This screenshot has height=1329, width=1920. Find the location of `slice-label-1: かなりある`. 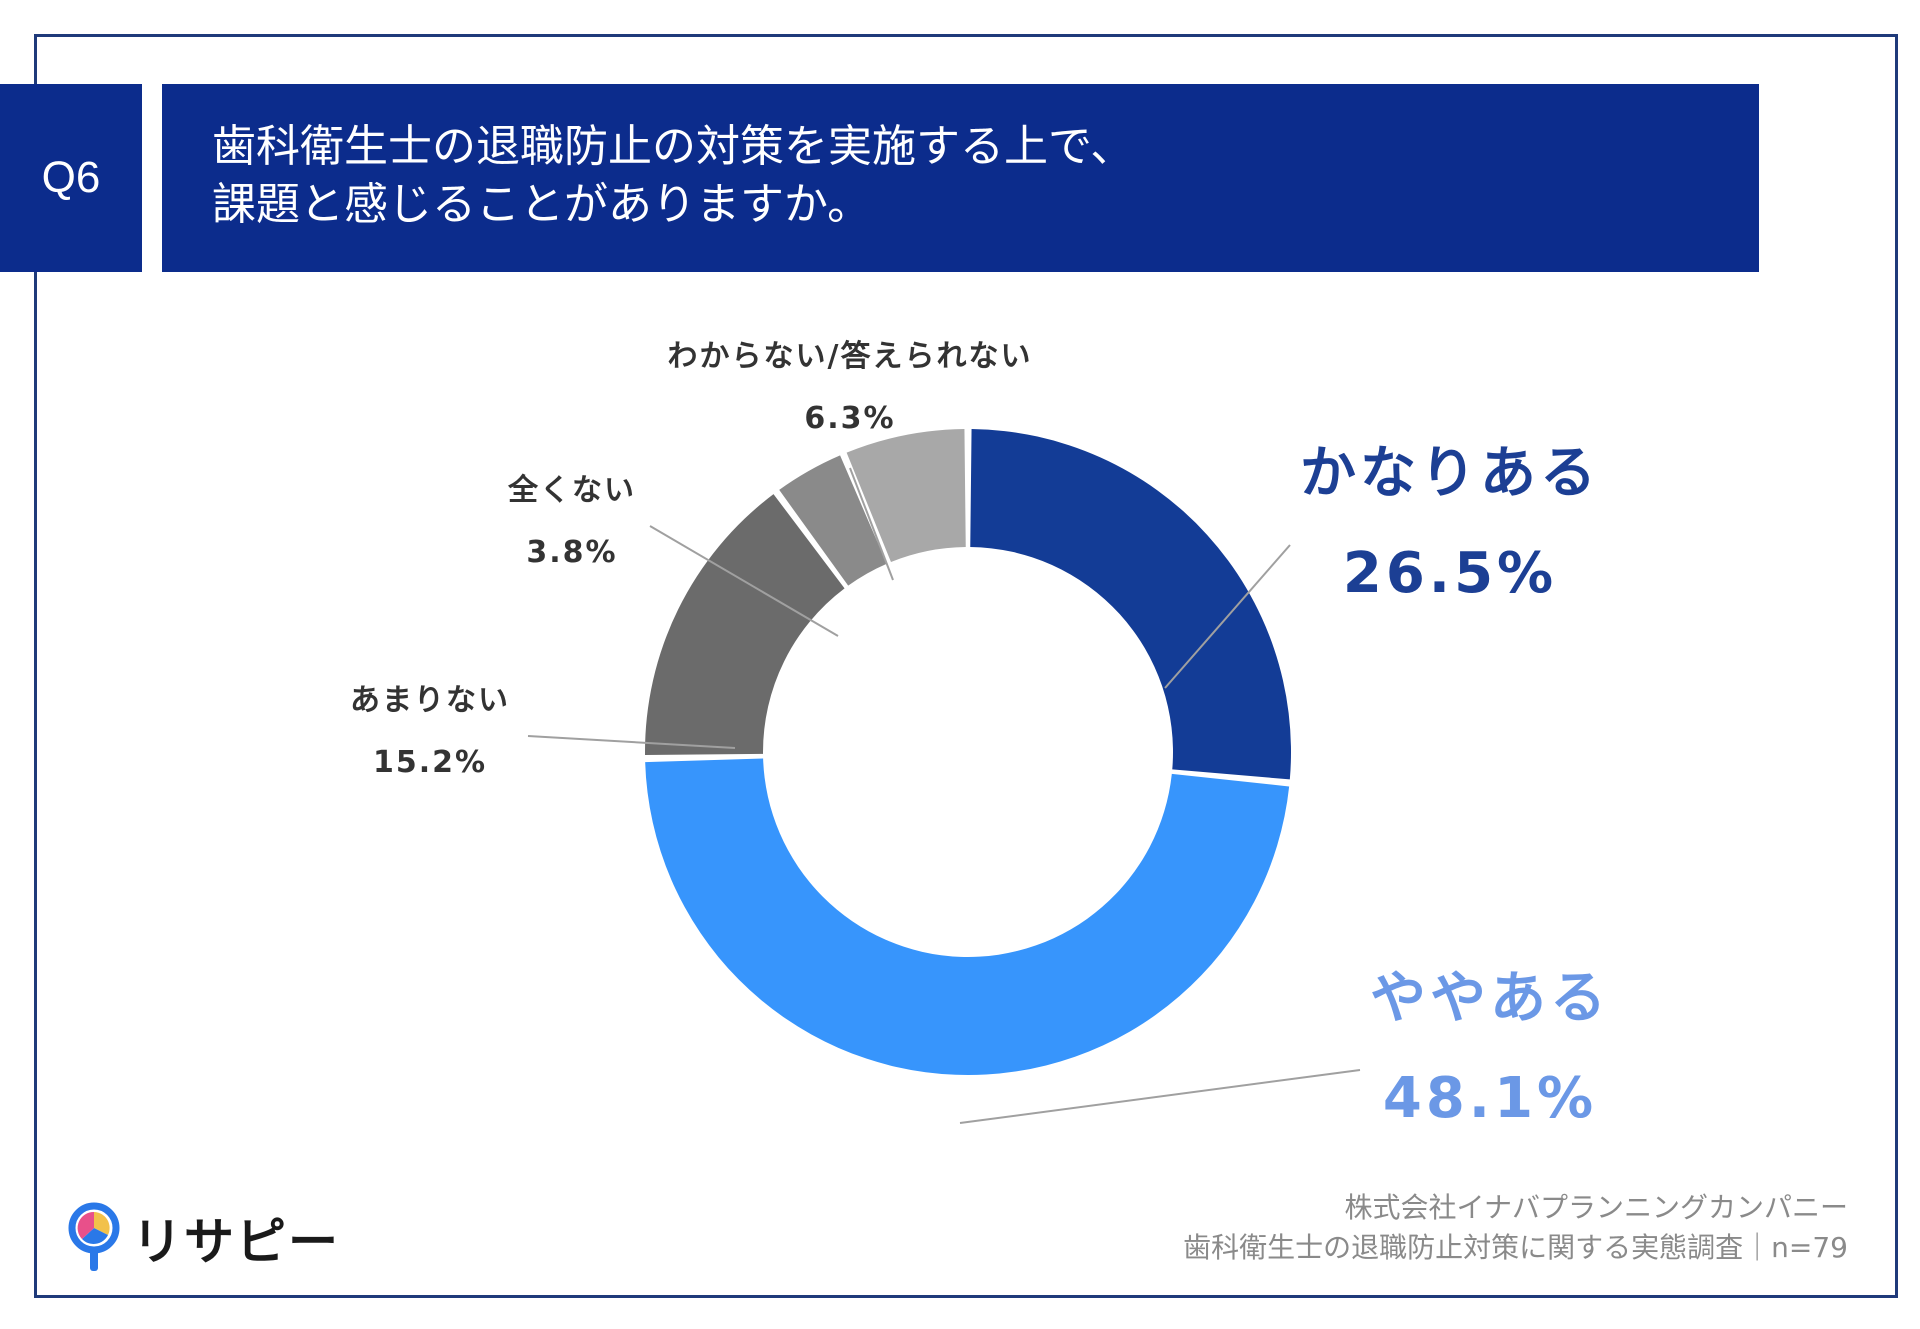

slice-label-1: かなりある is located at coordinates (1450, 473).